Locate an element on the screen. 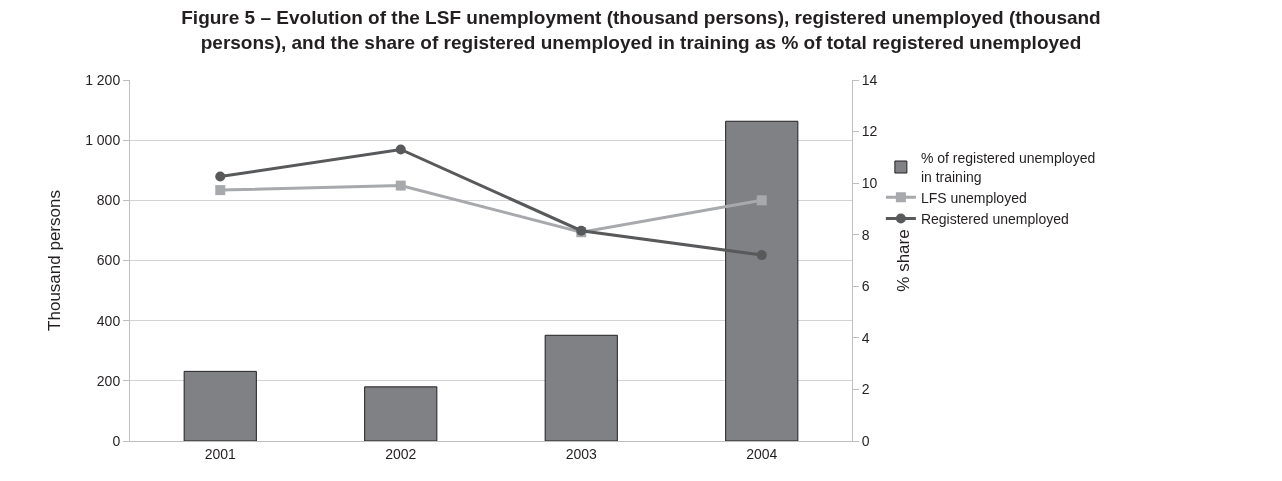 Image resolution: width=1282 pixels, height=481 pixels. legend-label: % of registered unemployed in training is located at coordinates (1008, 167).